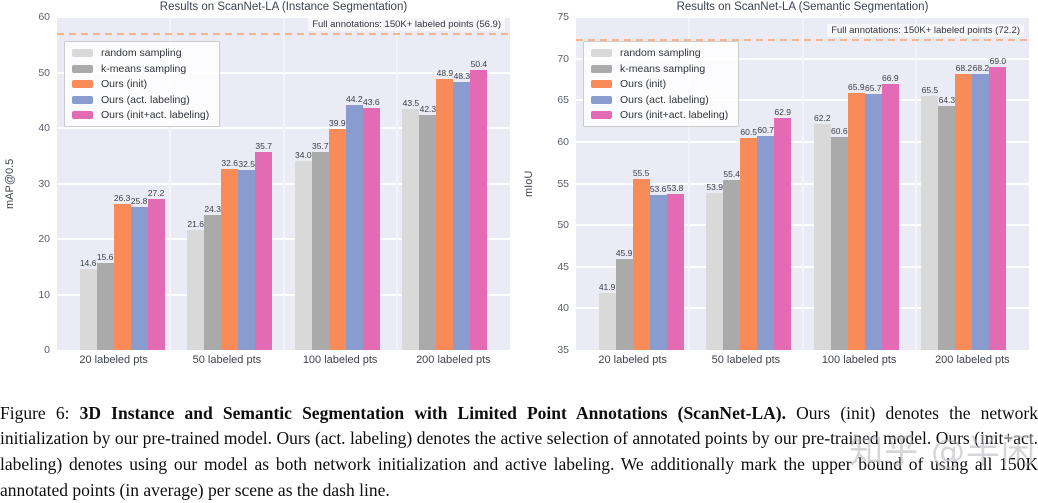 The image size is (1038, 503). I want to click on bar-value-label: 65.9, so click(856, 87).